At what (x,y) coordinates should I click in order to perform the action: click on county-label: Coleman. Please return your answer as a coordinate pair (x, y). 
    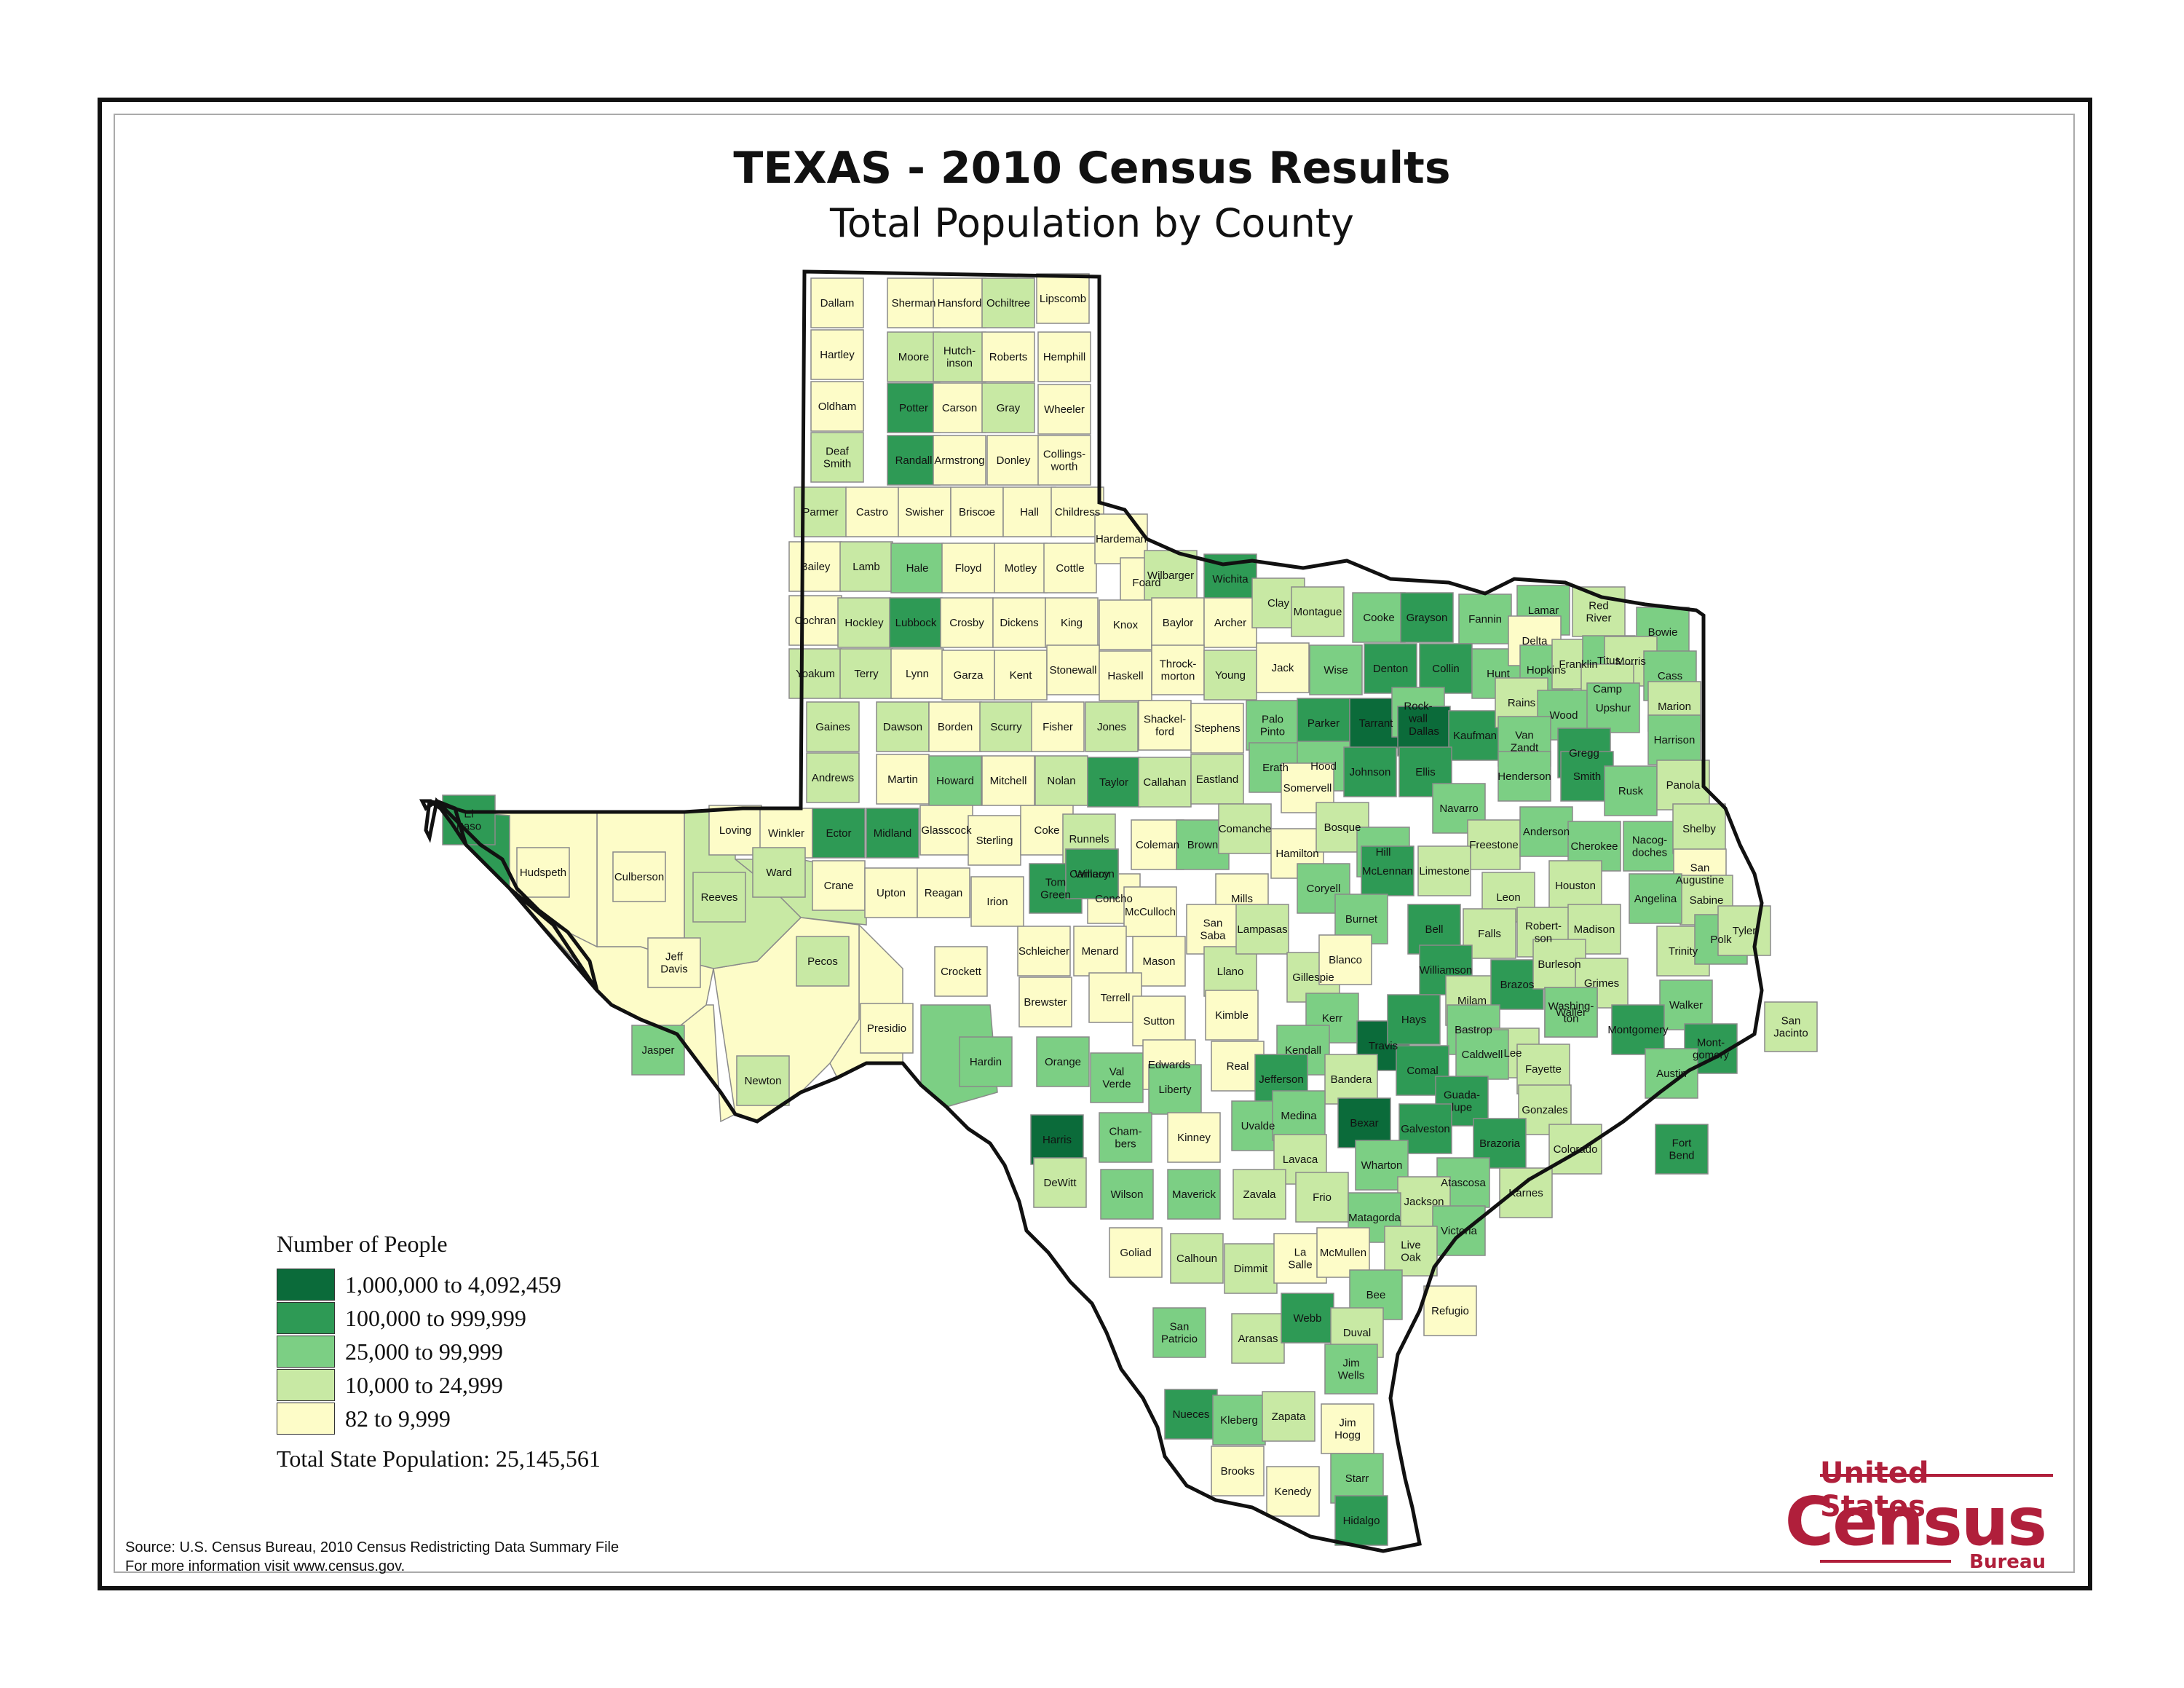
    Looking at the image, I should click on (1157, 845).